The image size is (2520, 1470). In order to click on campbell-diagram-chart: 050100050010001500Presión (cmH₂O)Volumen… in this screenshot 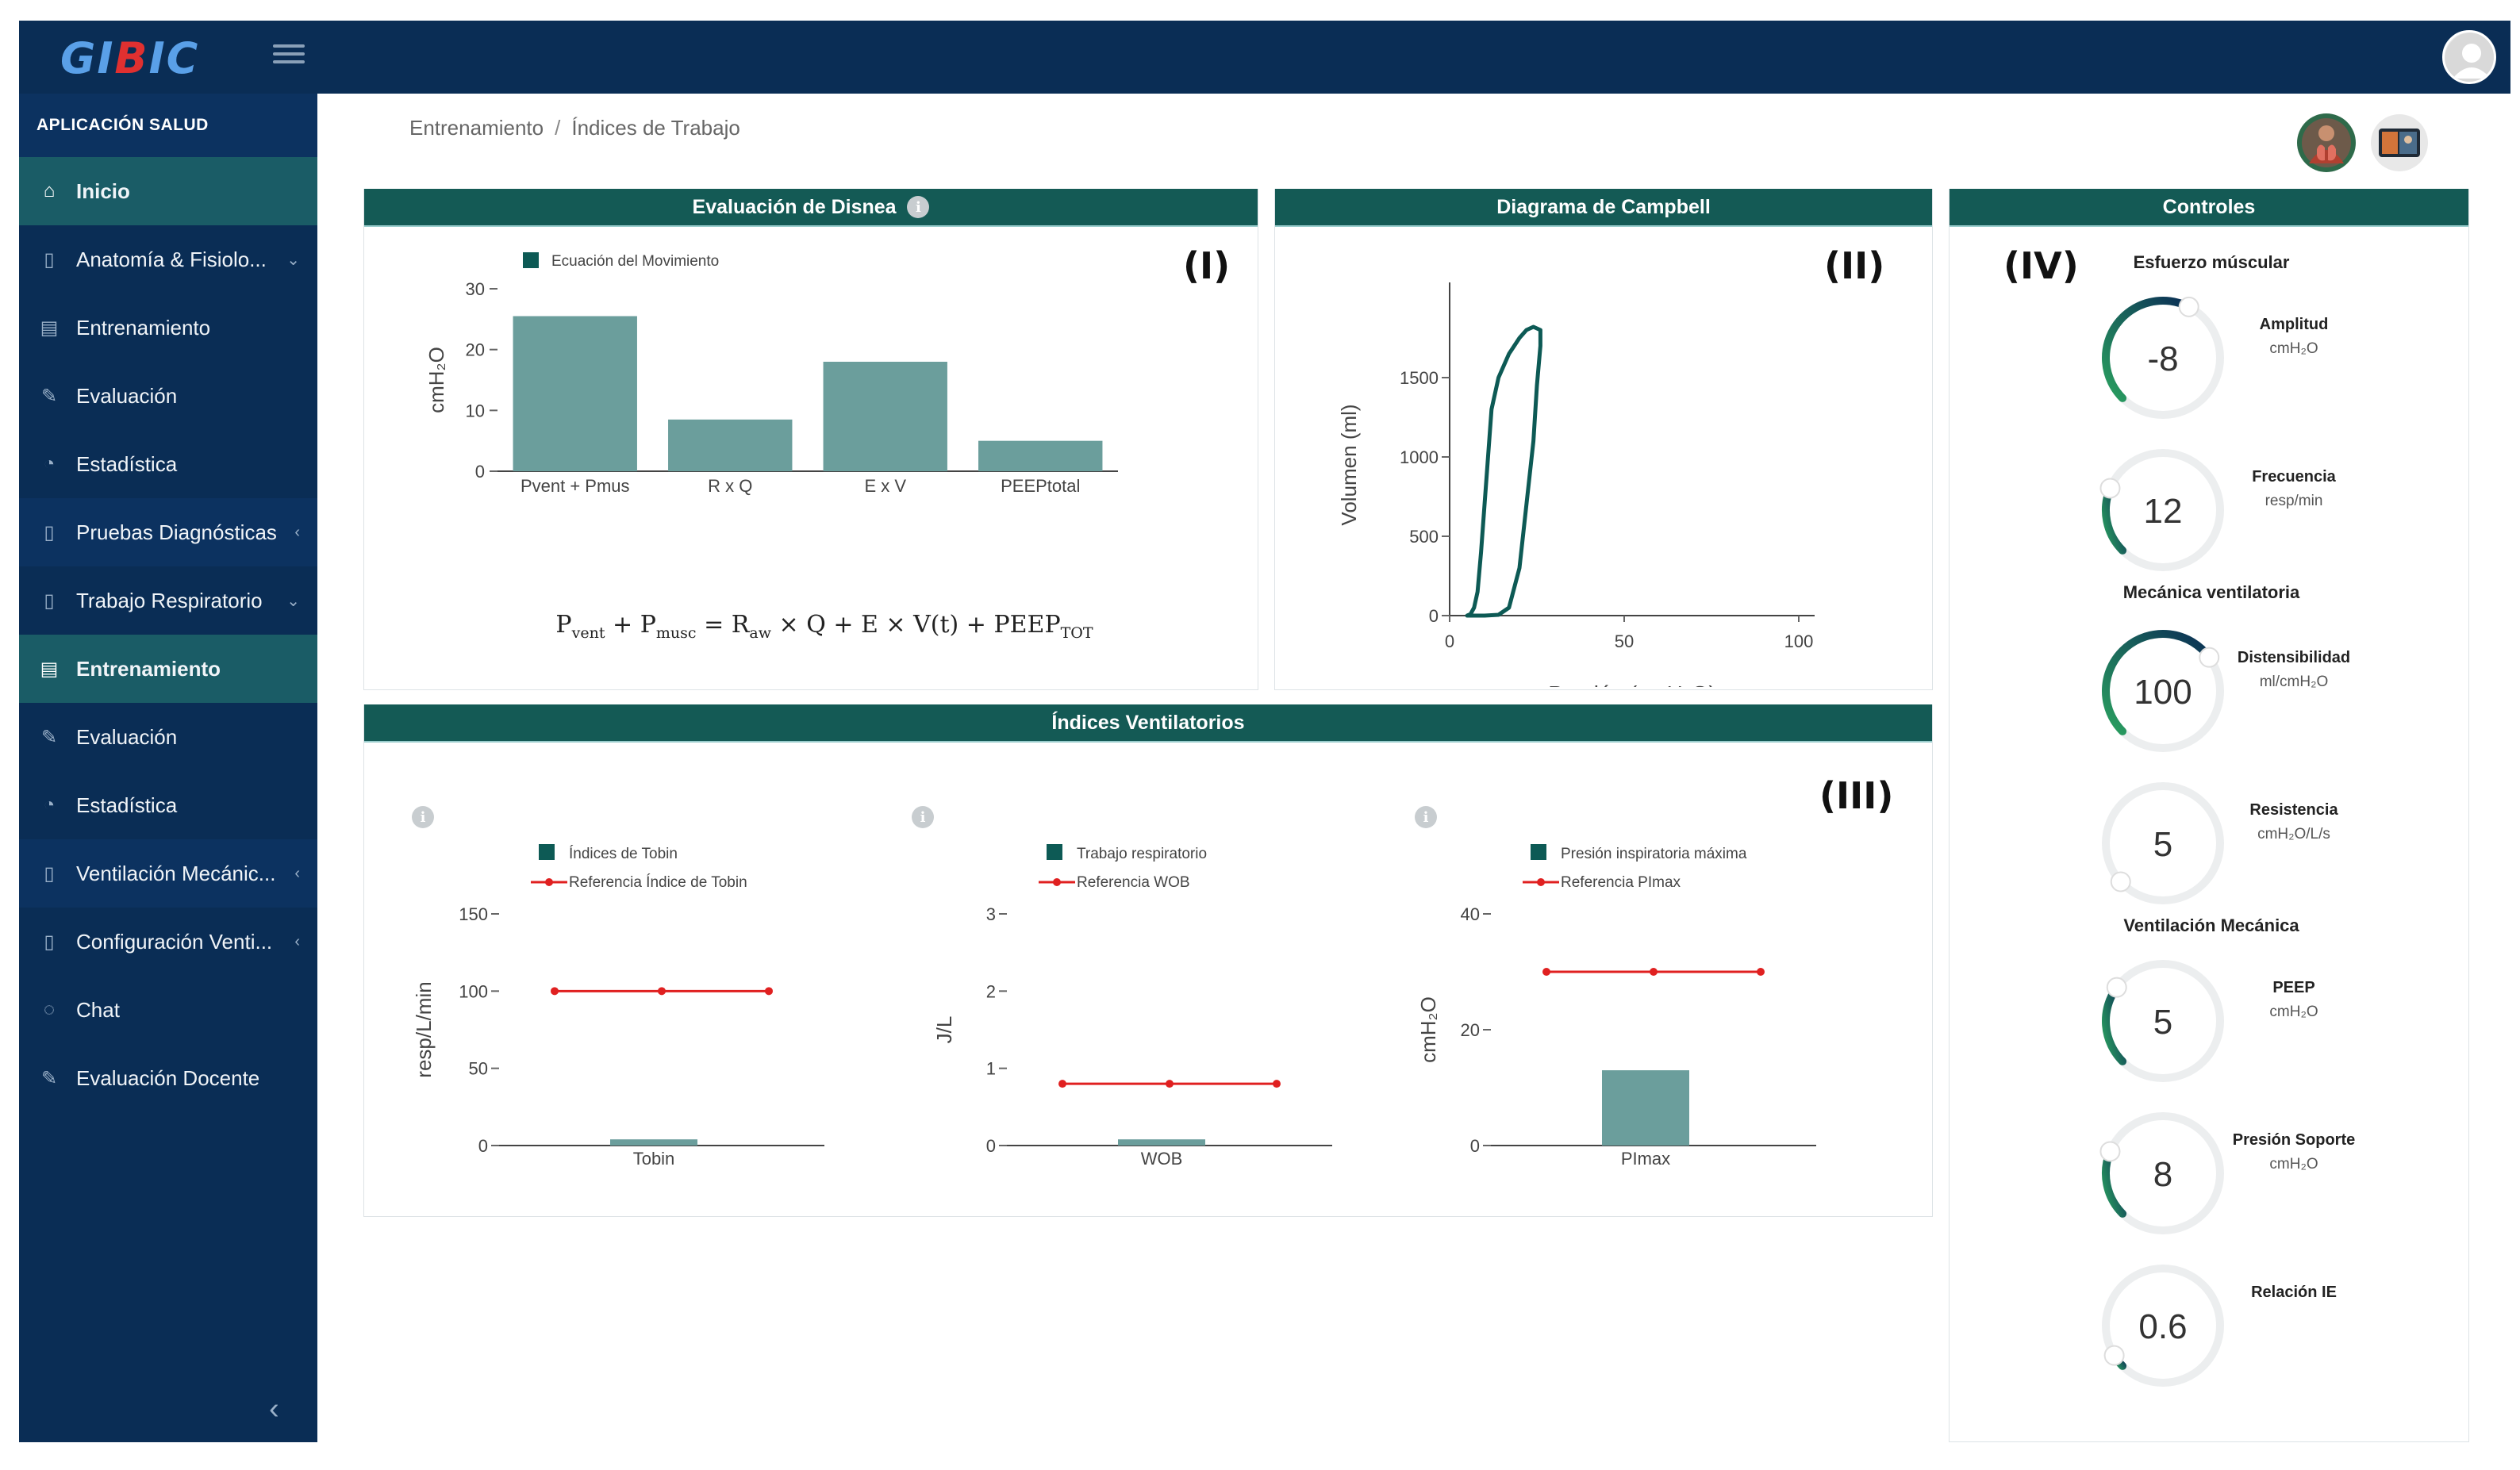, I will do `click(1576, 484)`.